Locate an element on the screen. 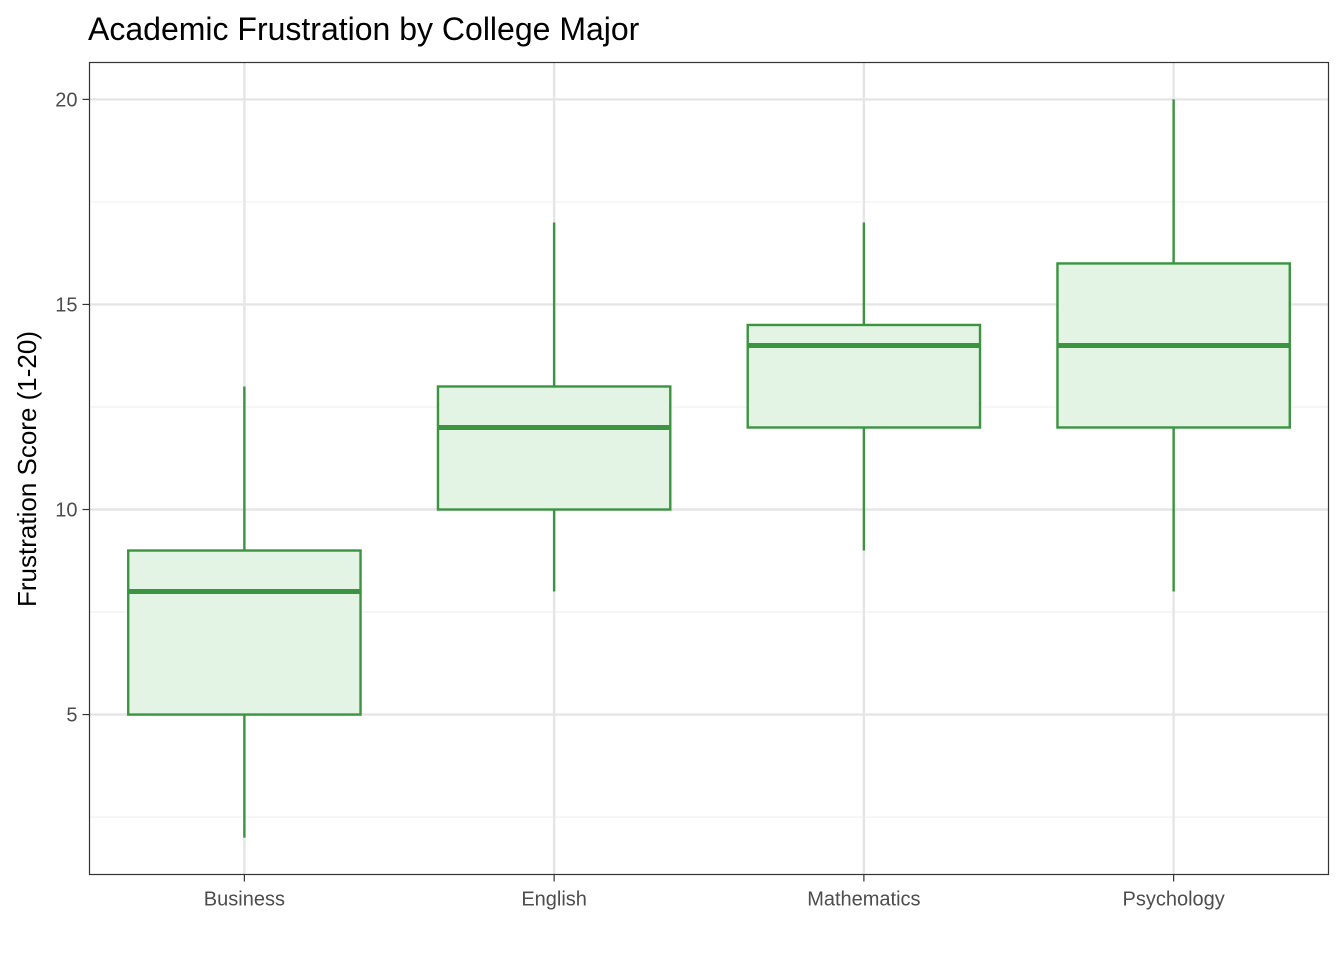 The width and height of the screenshot is (1344, 965). box-business is located at coordinates (244, 612).